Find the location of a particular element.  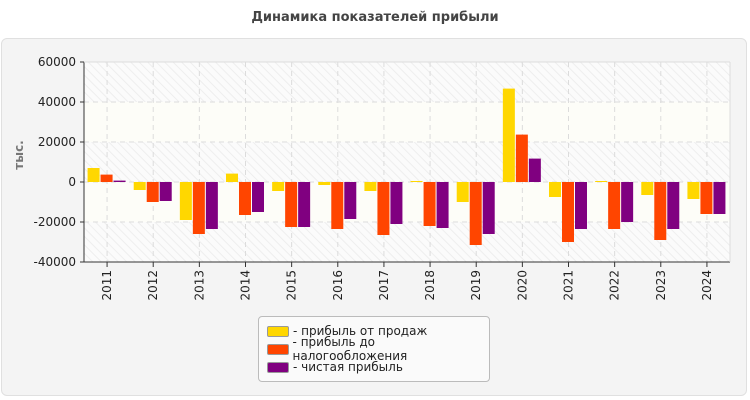

legend-item: - прибыль до налогообложения is located at coordinates (378, 349).